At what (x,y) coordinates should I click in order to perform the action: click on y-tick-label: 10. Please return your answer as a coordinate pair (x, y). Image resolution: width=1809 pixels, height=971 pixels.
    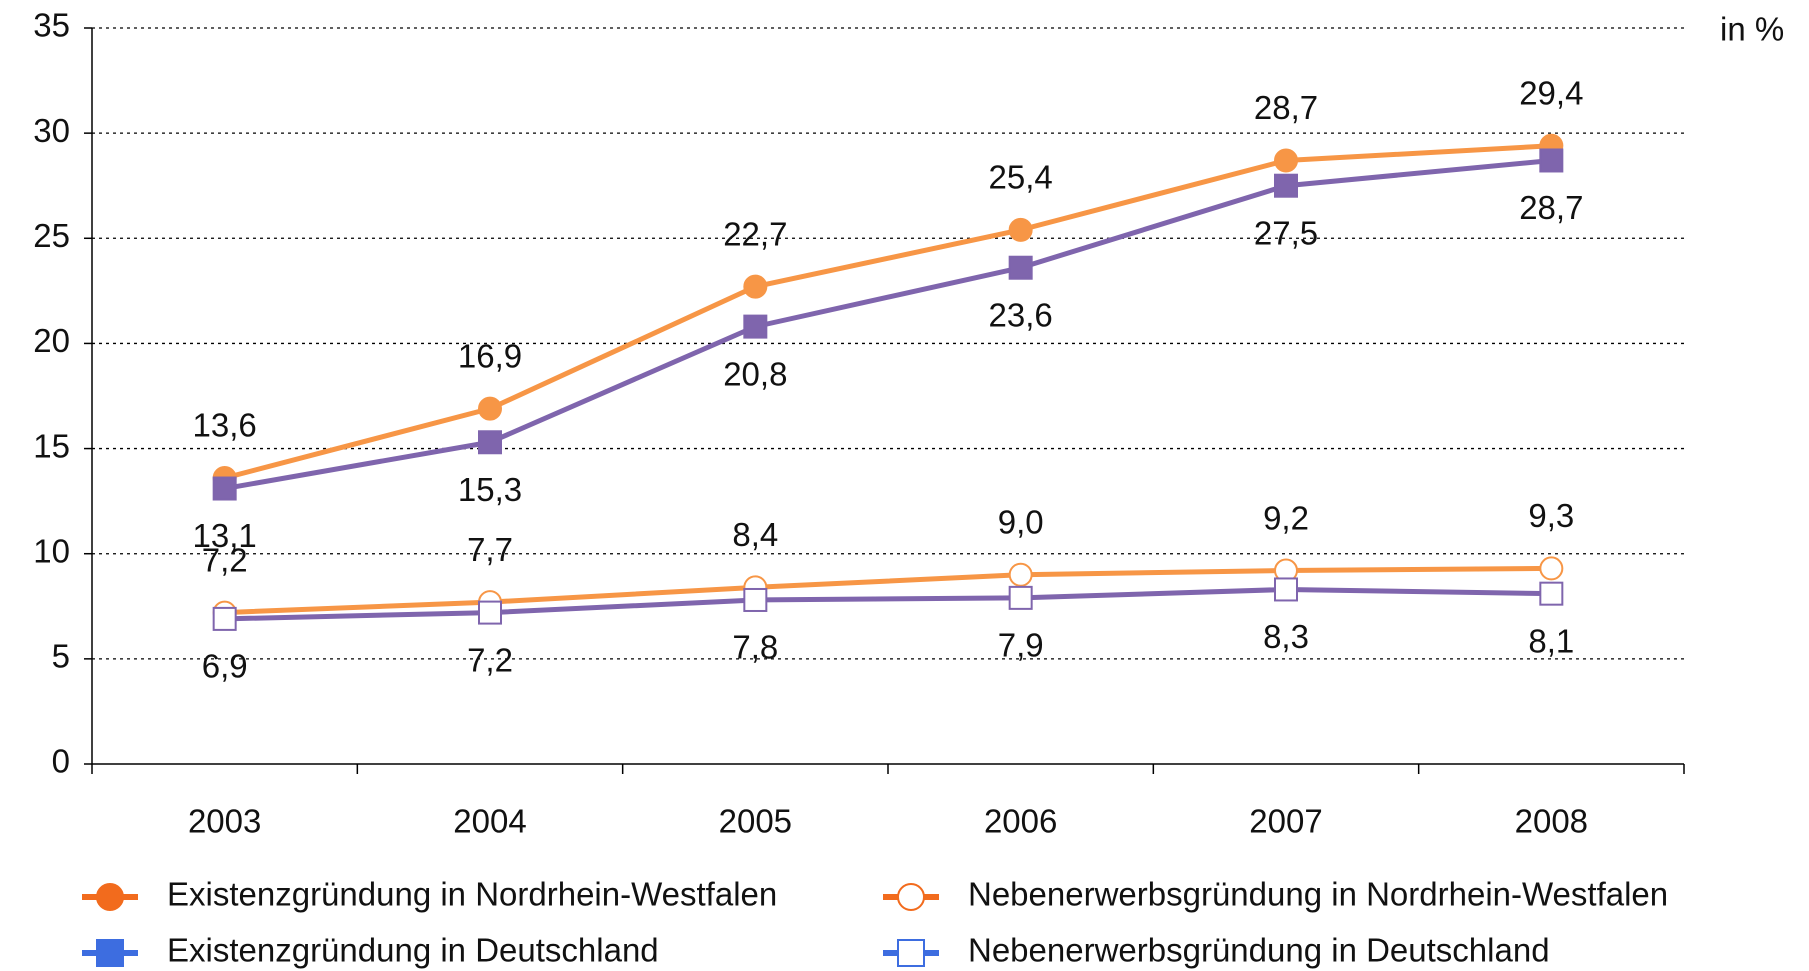
    Looking at the image, I should click on (51, 550).